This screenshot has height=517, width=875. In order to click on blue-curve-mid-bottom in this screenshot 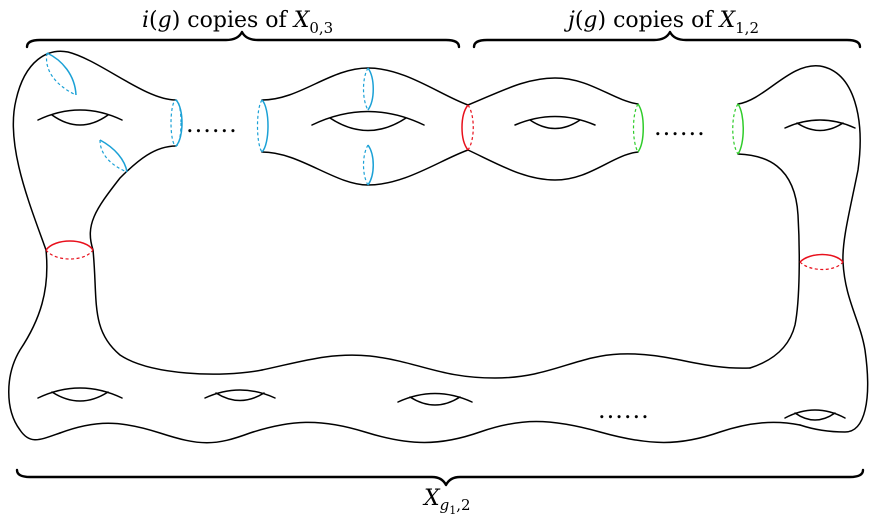, I will do `click(370, 165)`.